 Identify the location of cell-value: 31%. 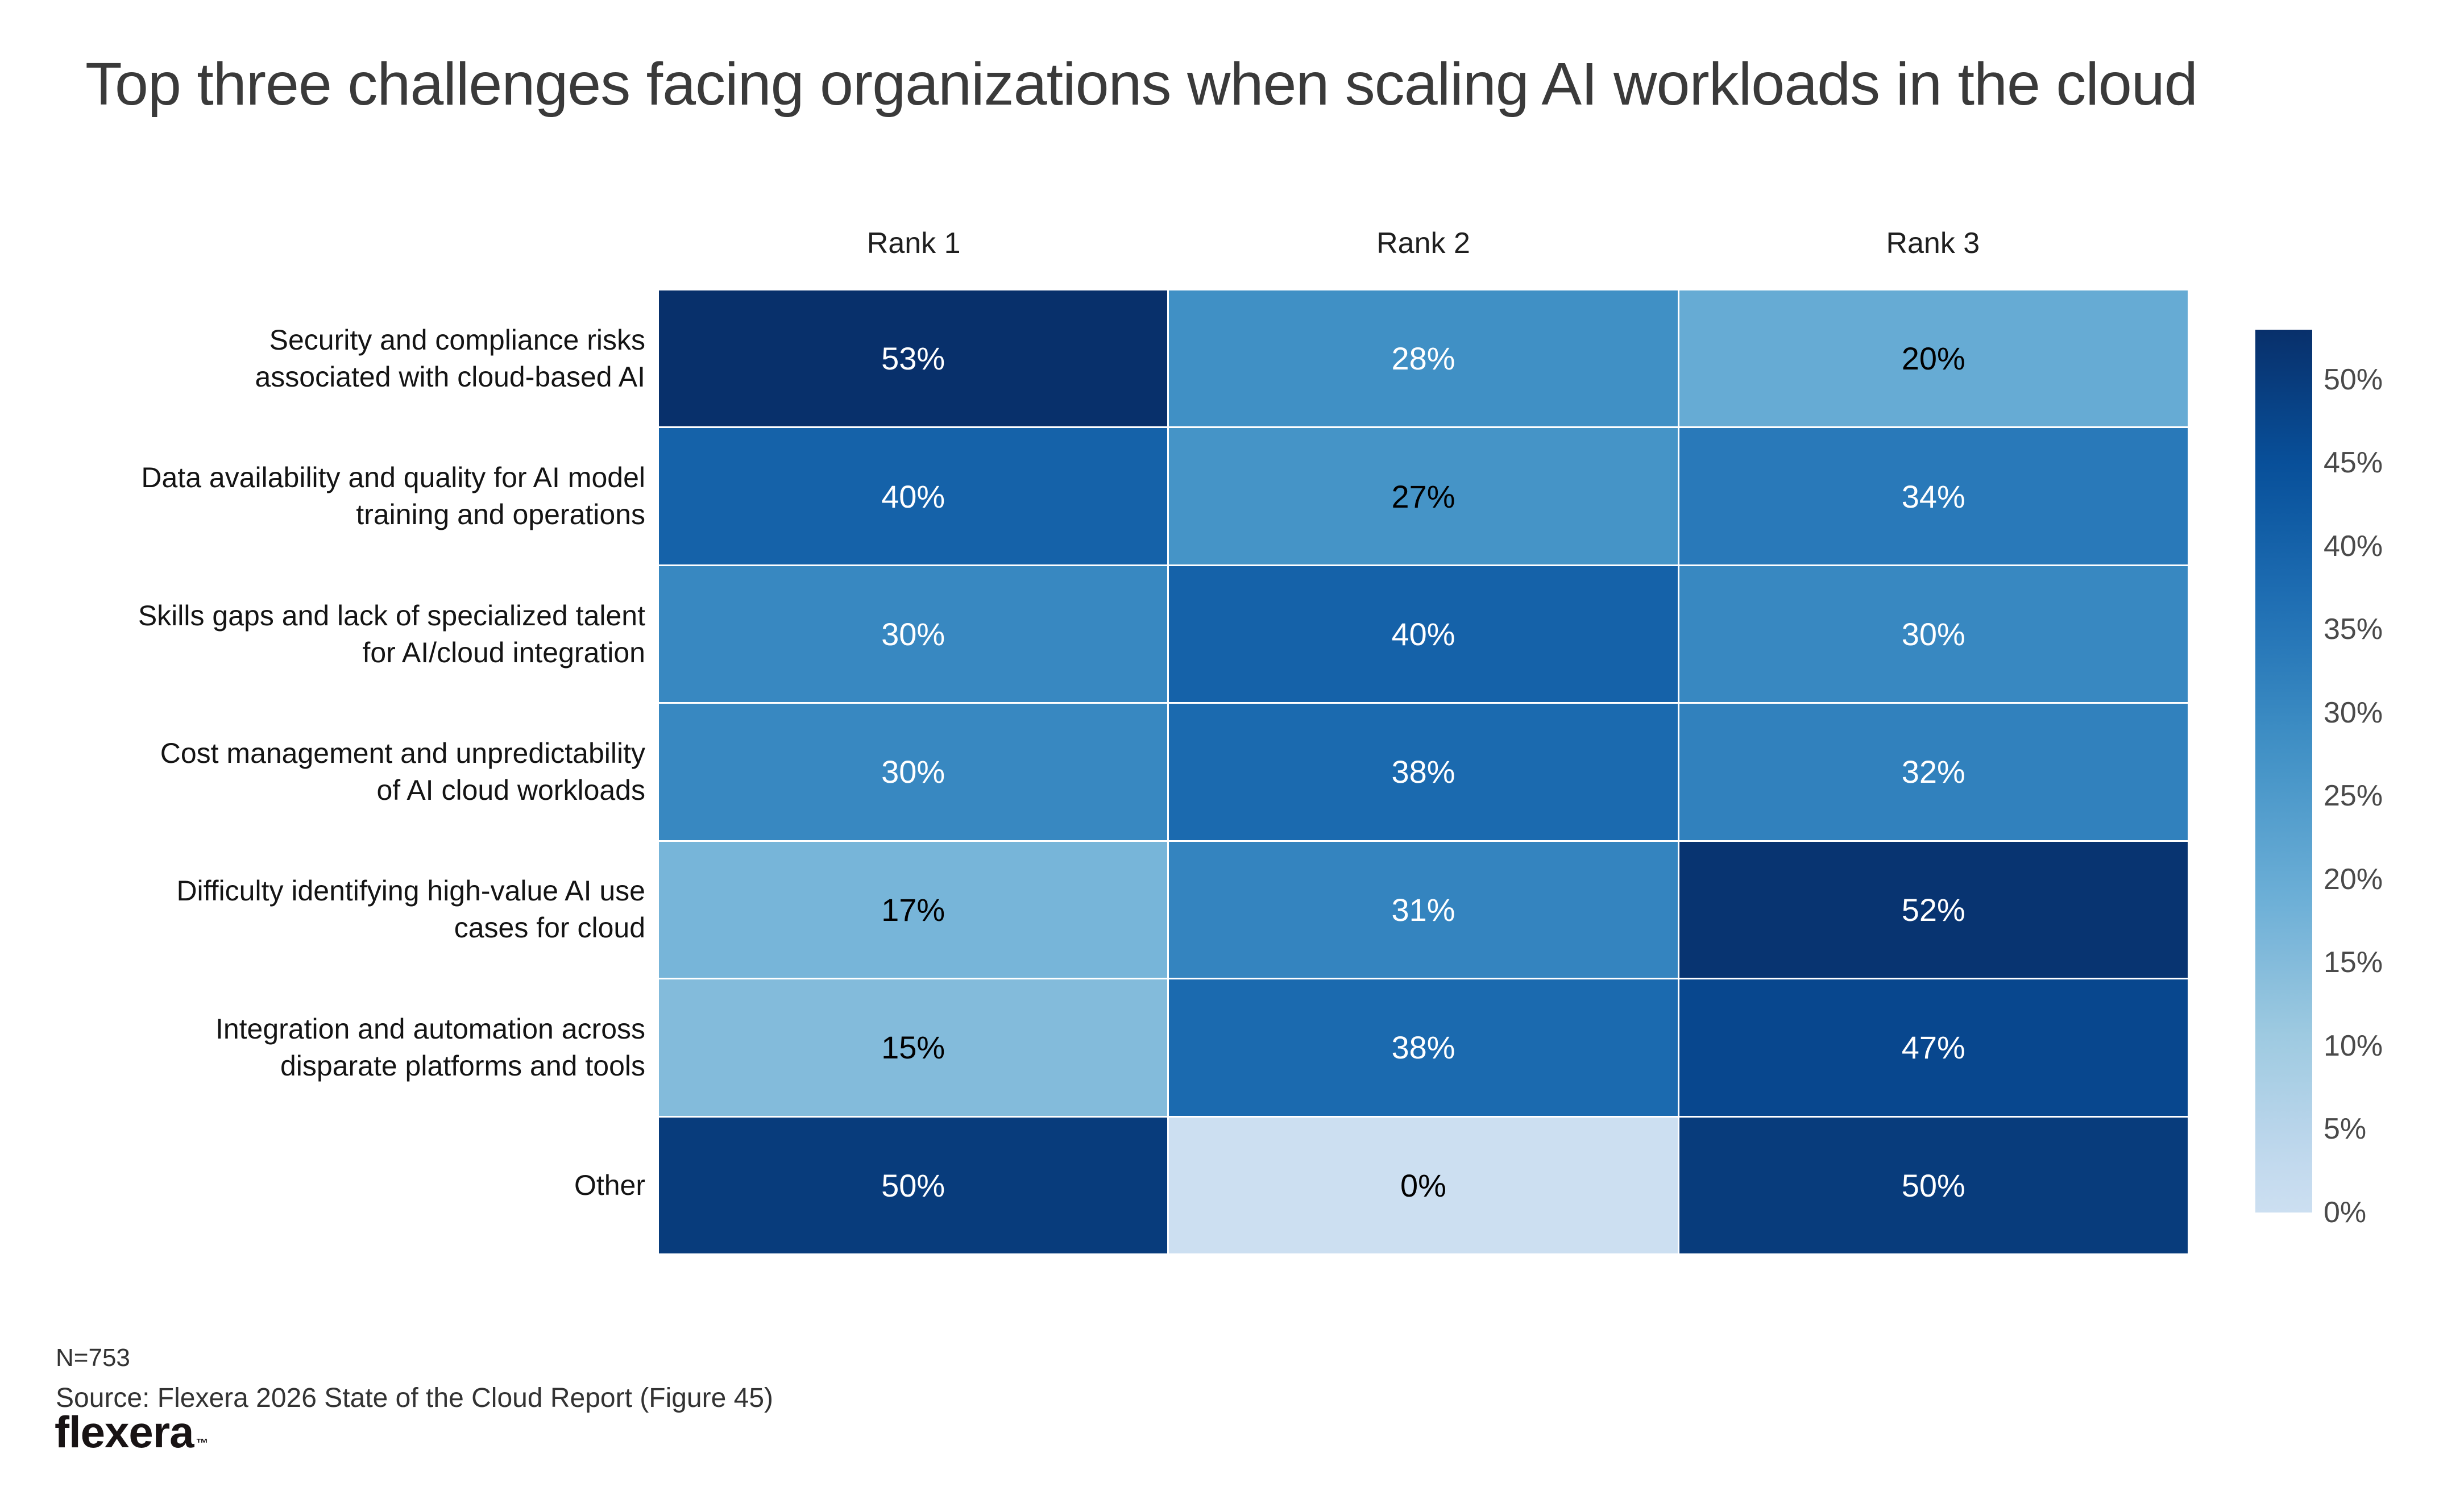
(1423, 909).